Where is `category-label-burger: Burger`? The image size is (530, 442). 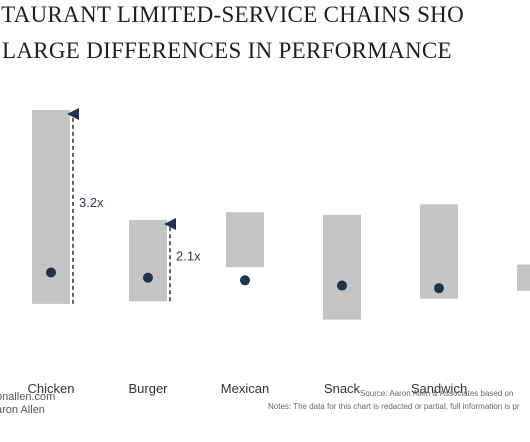
category-label-burger: Burger is located at coordinates (148, 388).